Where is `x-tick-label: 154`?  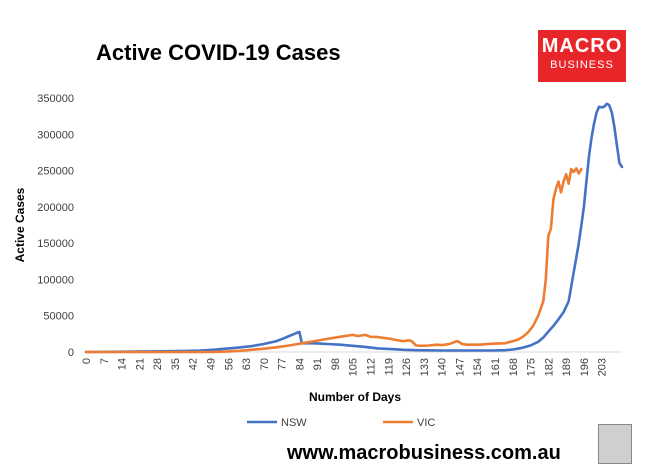 x-tick-label: 154 is located at coordinates (478, 367).